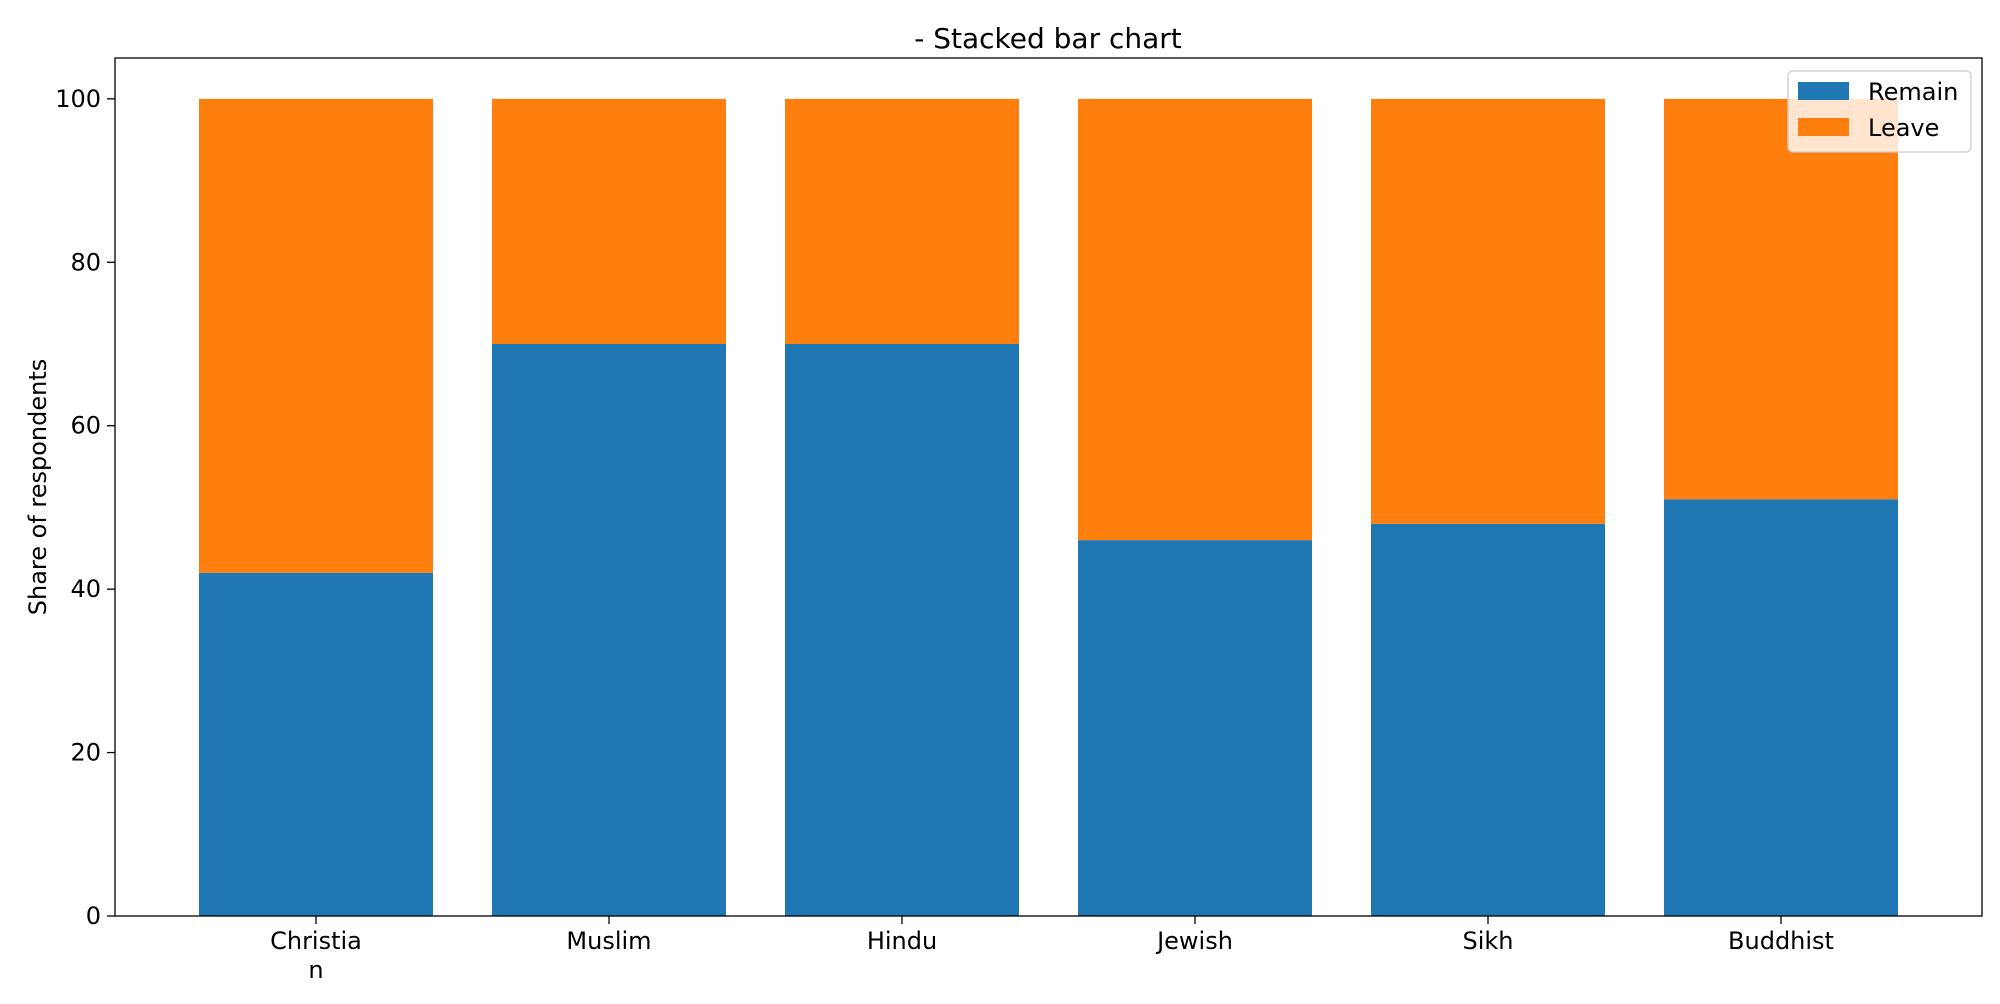 The height and width of the screenshot is (1004, 2000). What do you see at coordinates (1194, 941) in the screenshot?
I see `x-tick-label: Jewish` at bounding box center [1194, 941].